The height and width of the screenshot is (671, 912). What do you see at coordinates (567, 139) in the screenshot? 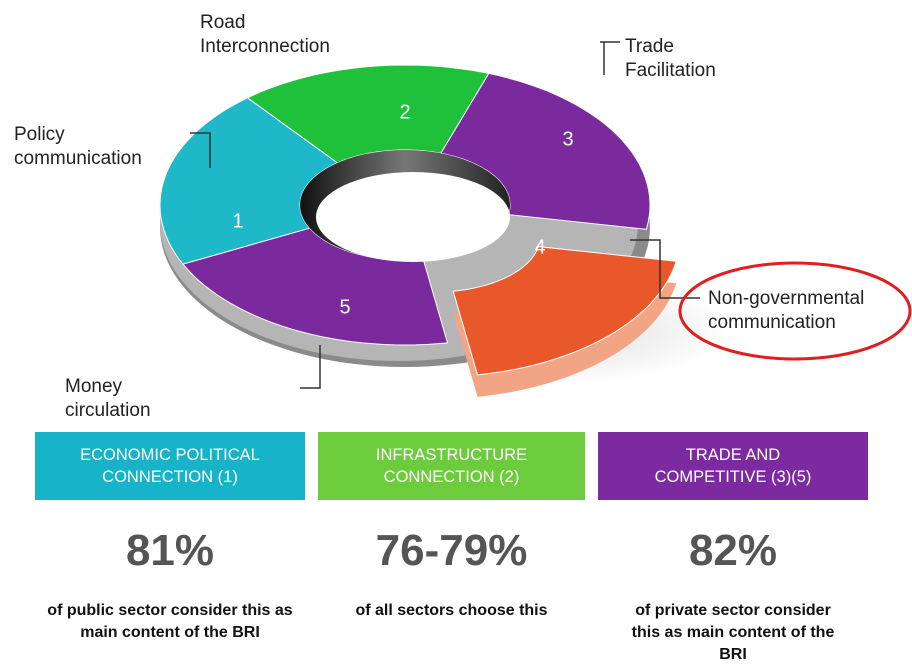
I see `segment-number: 3` at bounding box center [567, 139].